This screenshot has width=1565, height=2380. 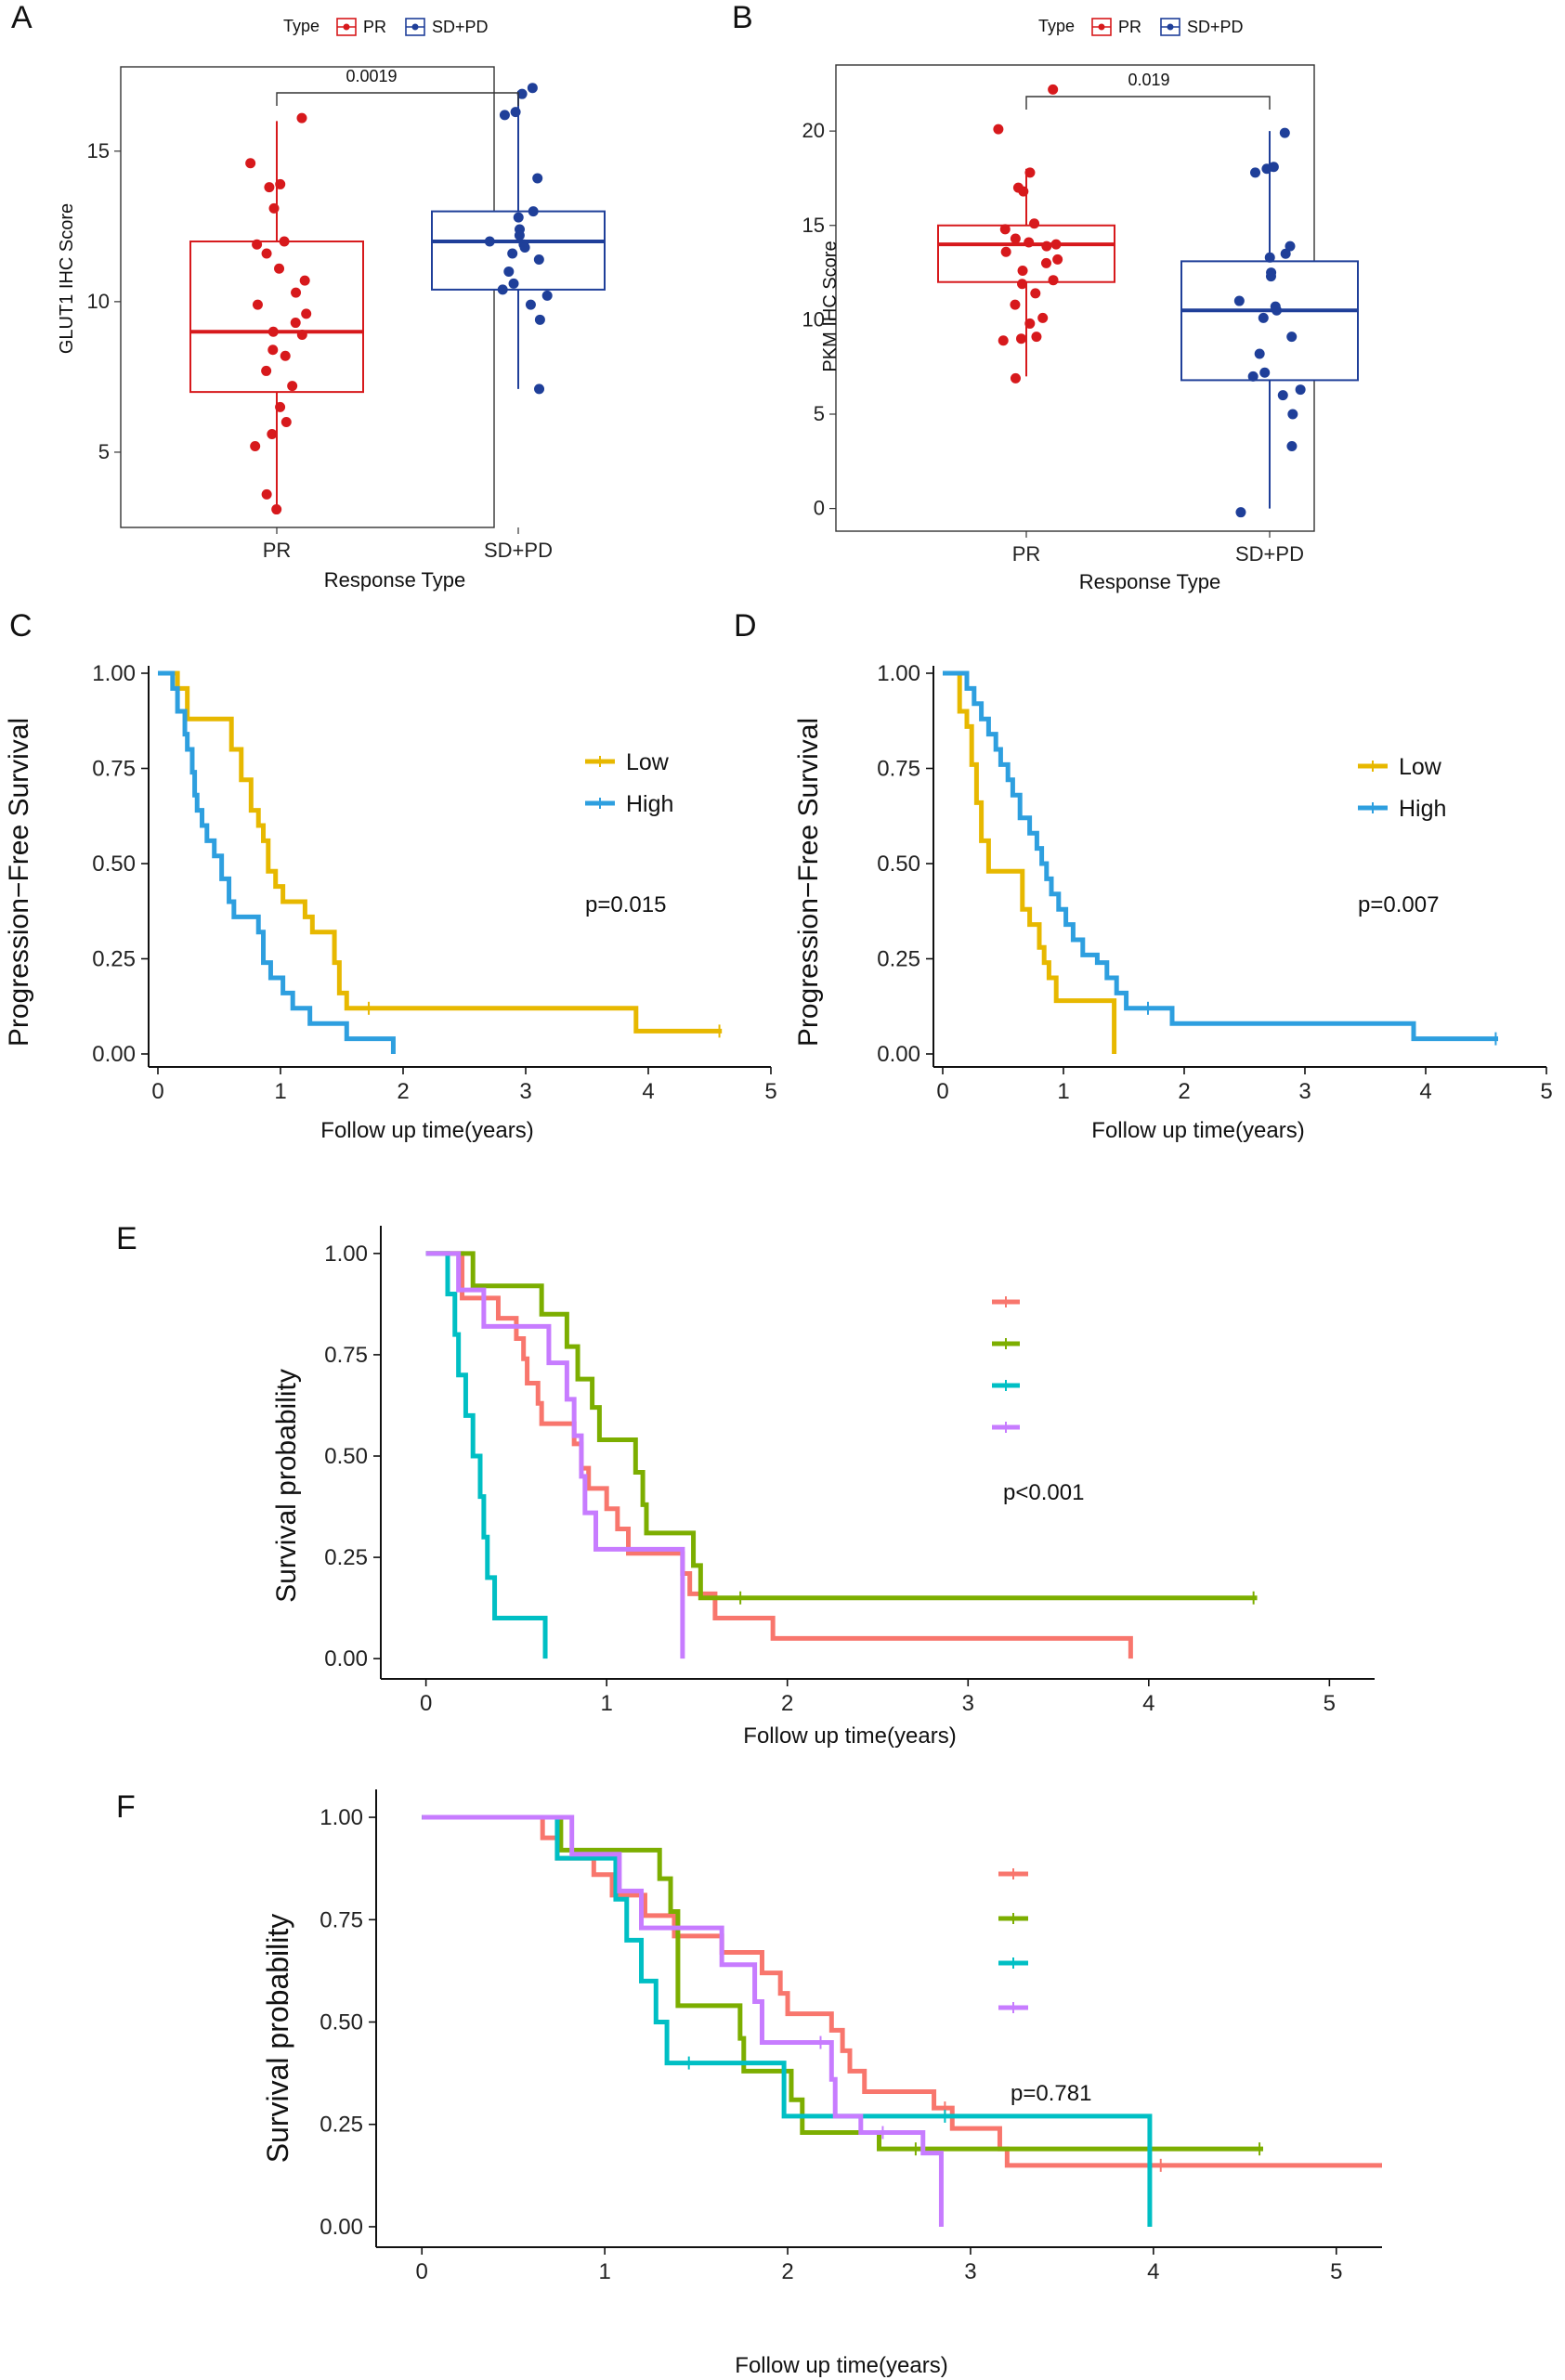 What do you see at coordinates (278, 313) in the screenshot?
I see `points-pr` at bounding box center [278, 313].